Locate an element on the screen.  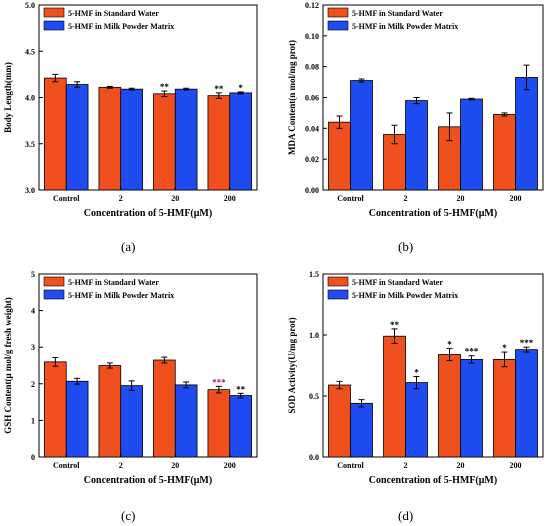
y-tick-label: 4 is located at coordinates (33, 311).